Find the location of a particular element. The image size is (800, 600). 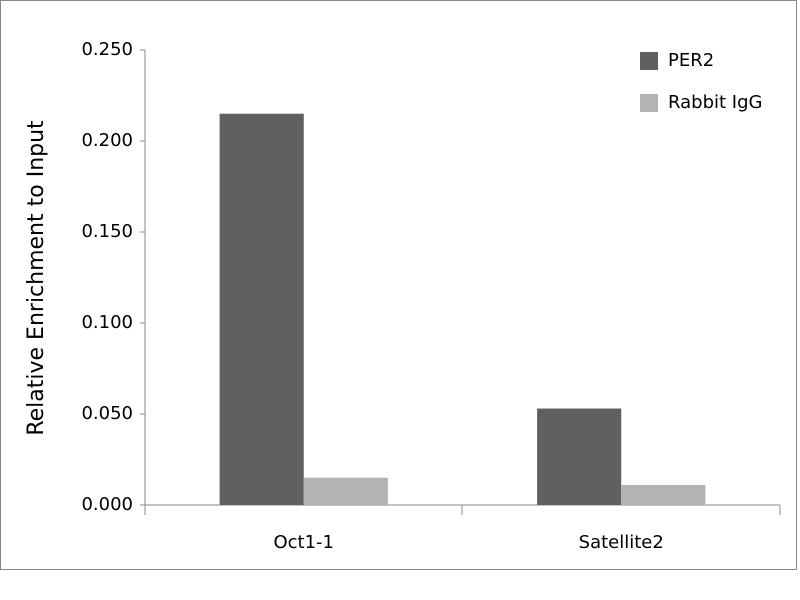

x-tick-label: Satellite2 is located at coordinates (621, 542).